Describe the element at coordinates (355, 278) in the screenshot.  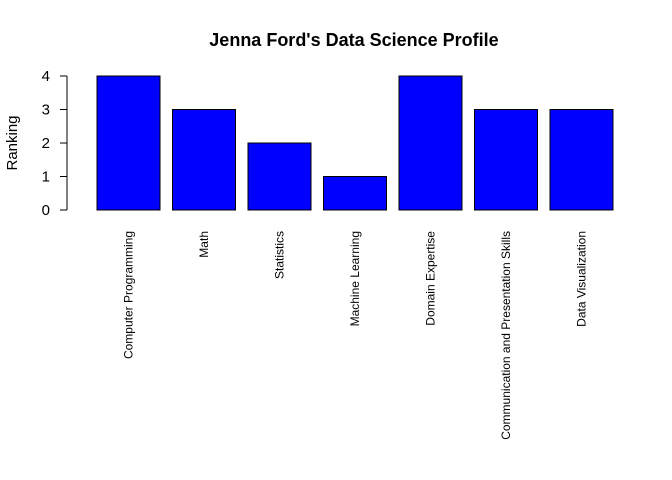
I see `category-label: Machine Learning` at that location.